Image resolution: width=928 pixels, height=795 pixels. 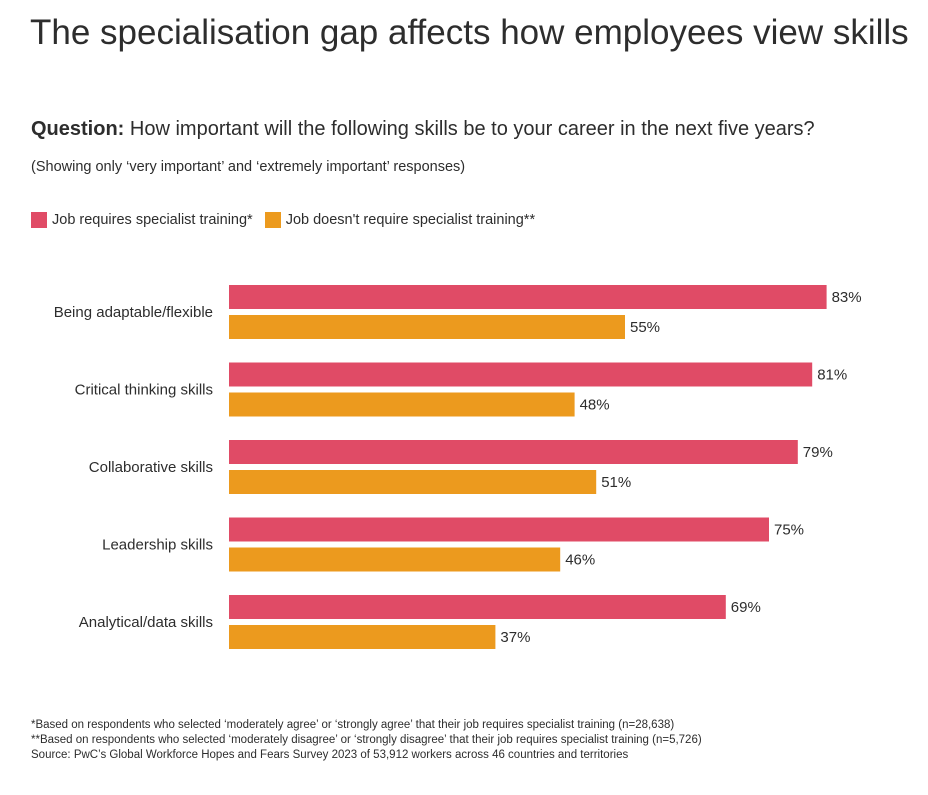 What do you see at coordinates (515, 637) in the screenshot?
I see `value-label-analytical-non-specialist: 37%` at bounding box center [515, 637].